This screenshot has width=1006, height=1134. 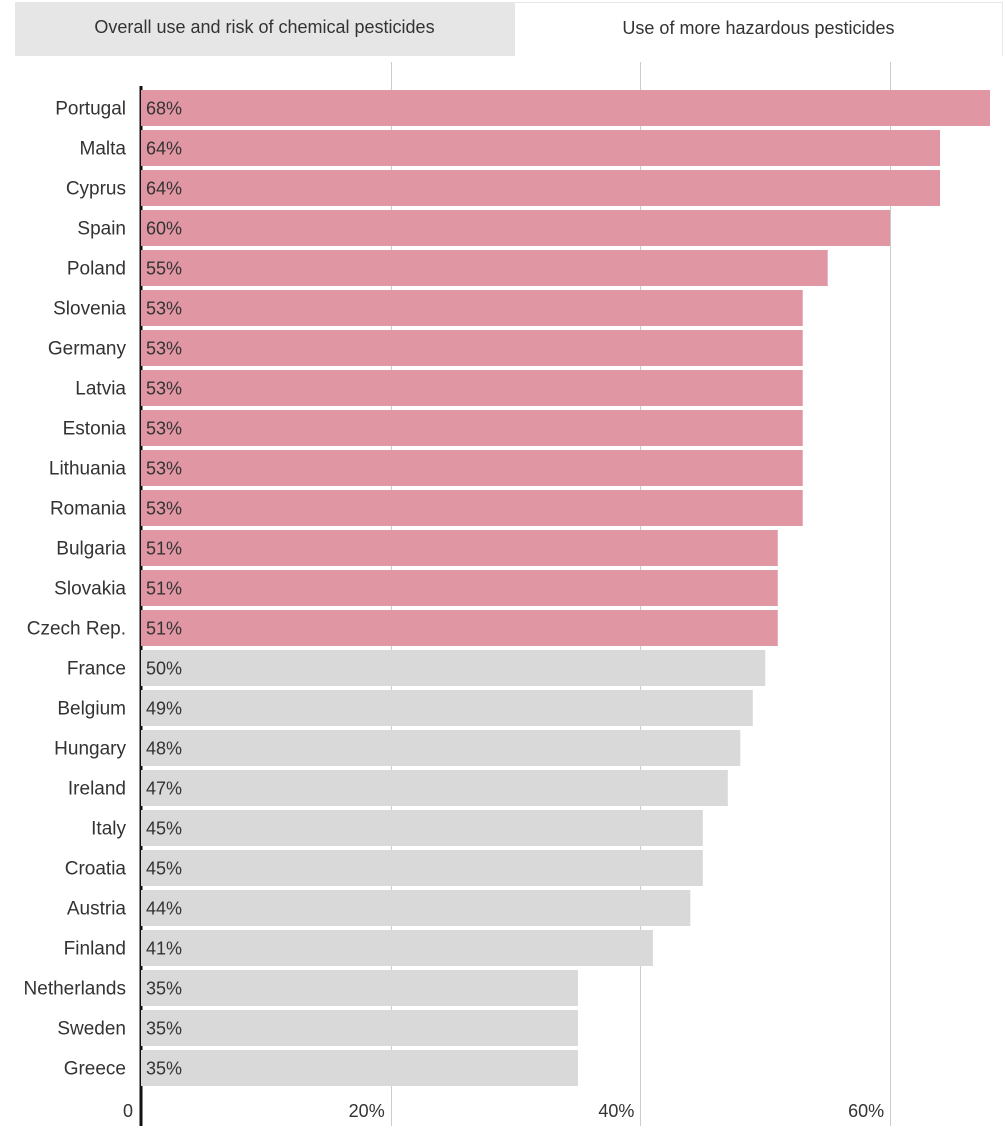 I want to click on category-label: Czech Rep., so click(x=76, y=629).